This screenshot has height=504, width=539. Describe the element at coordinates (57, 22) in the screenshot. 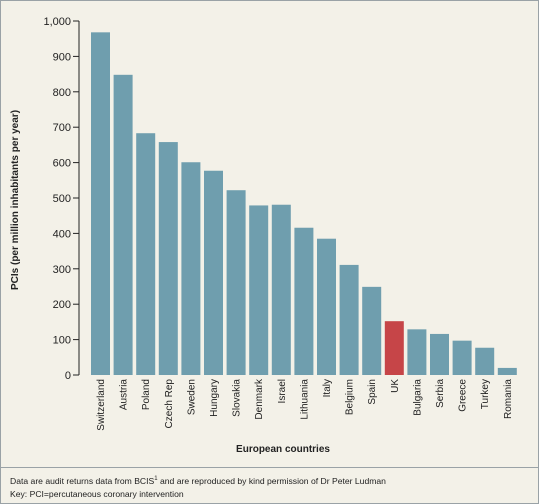

I see `y-tick-label: 1,000` at that location.